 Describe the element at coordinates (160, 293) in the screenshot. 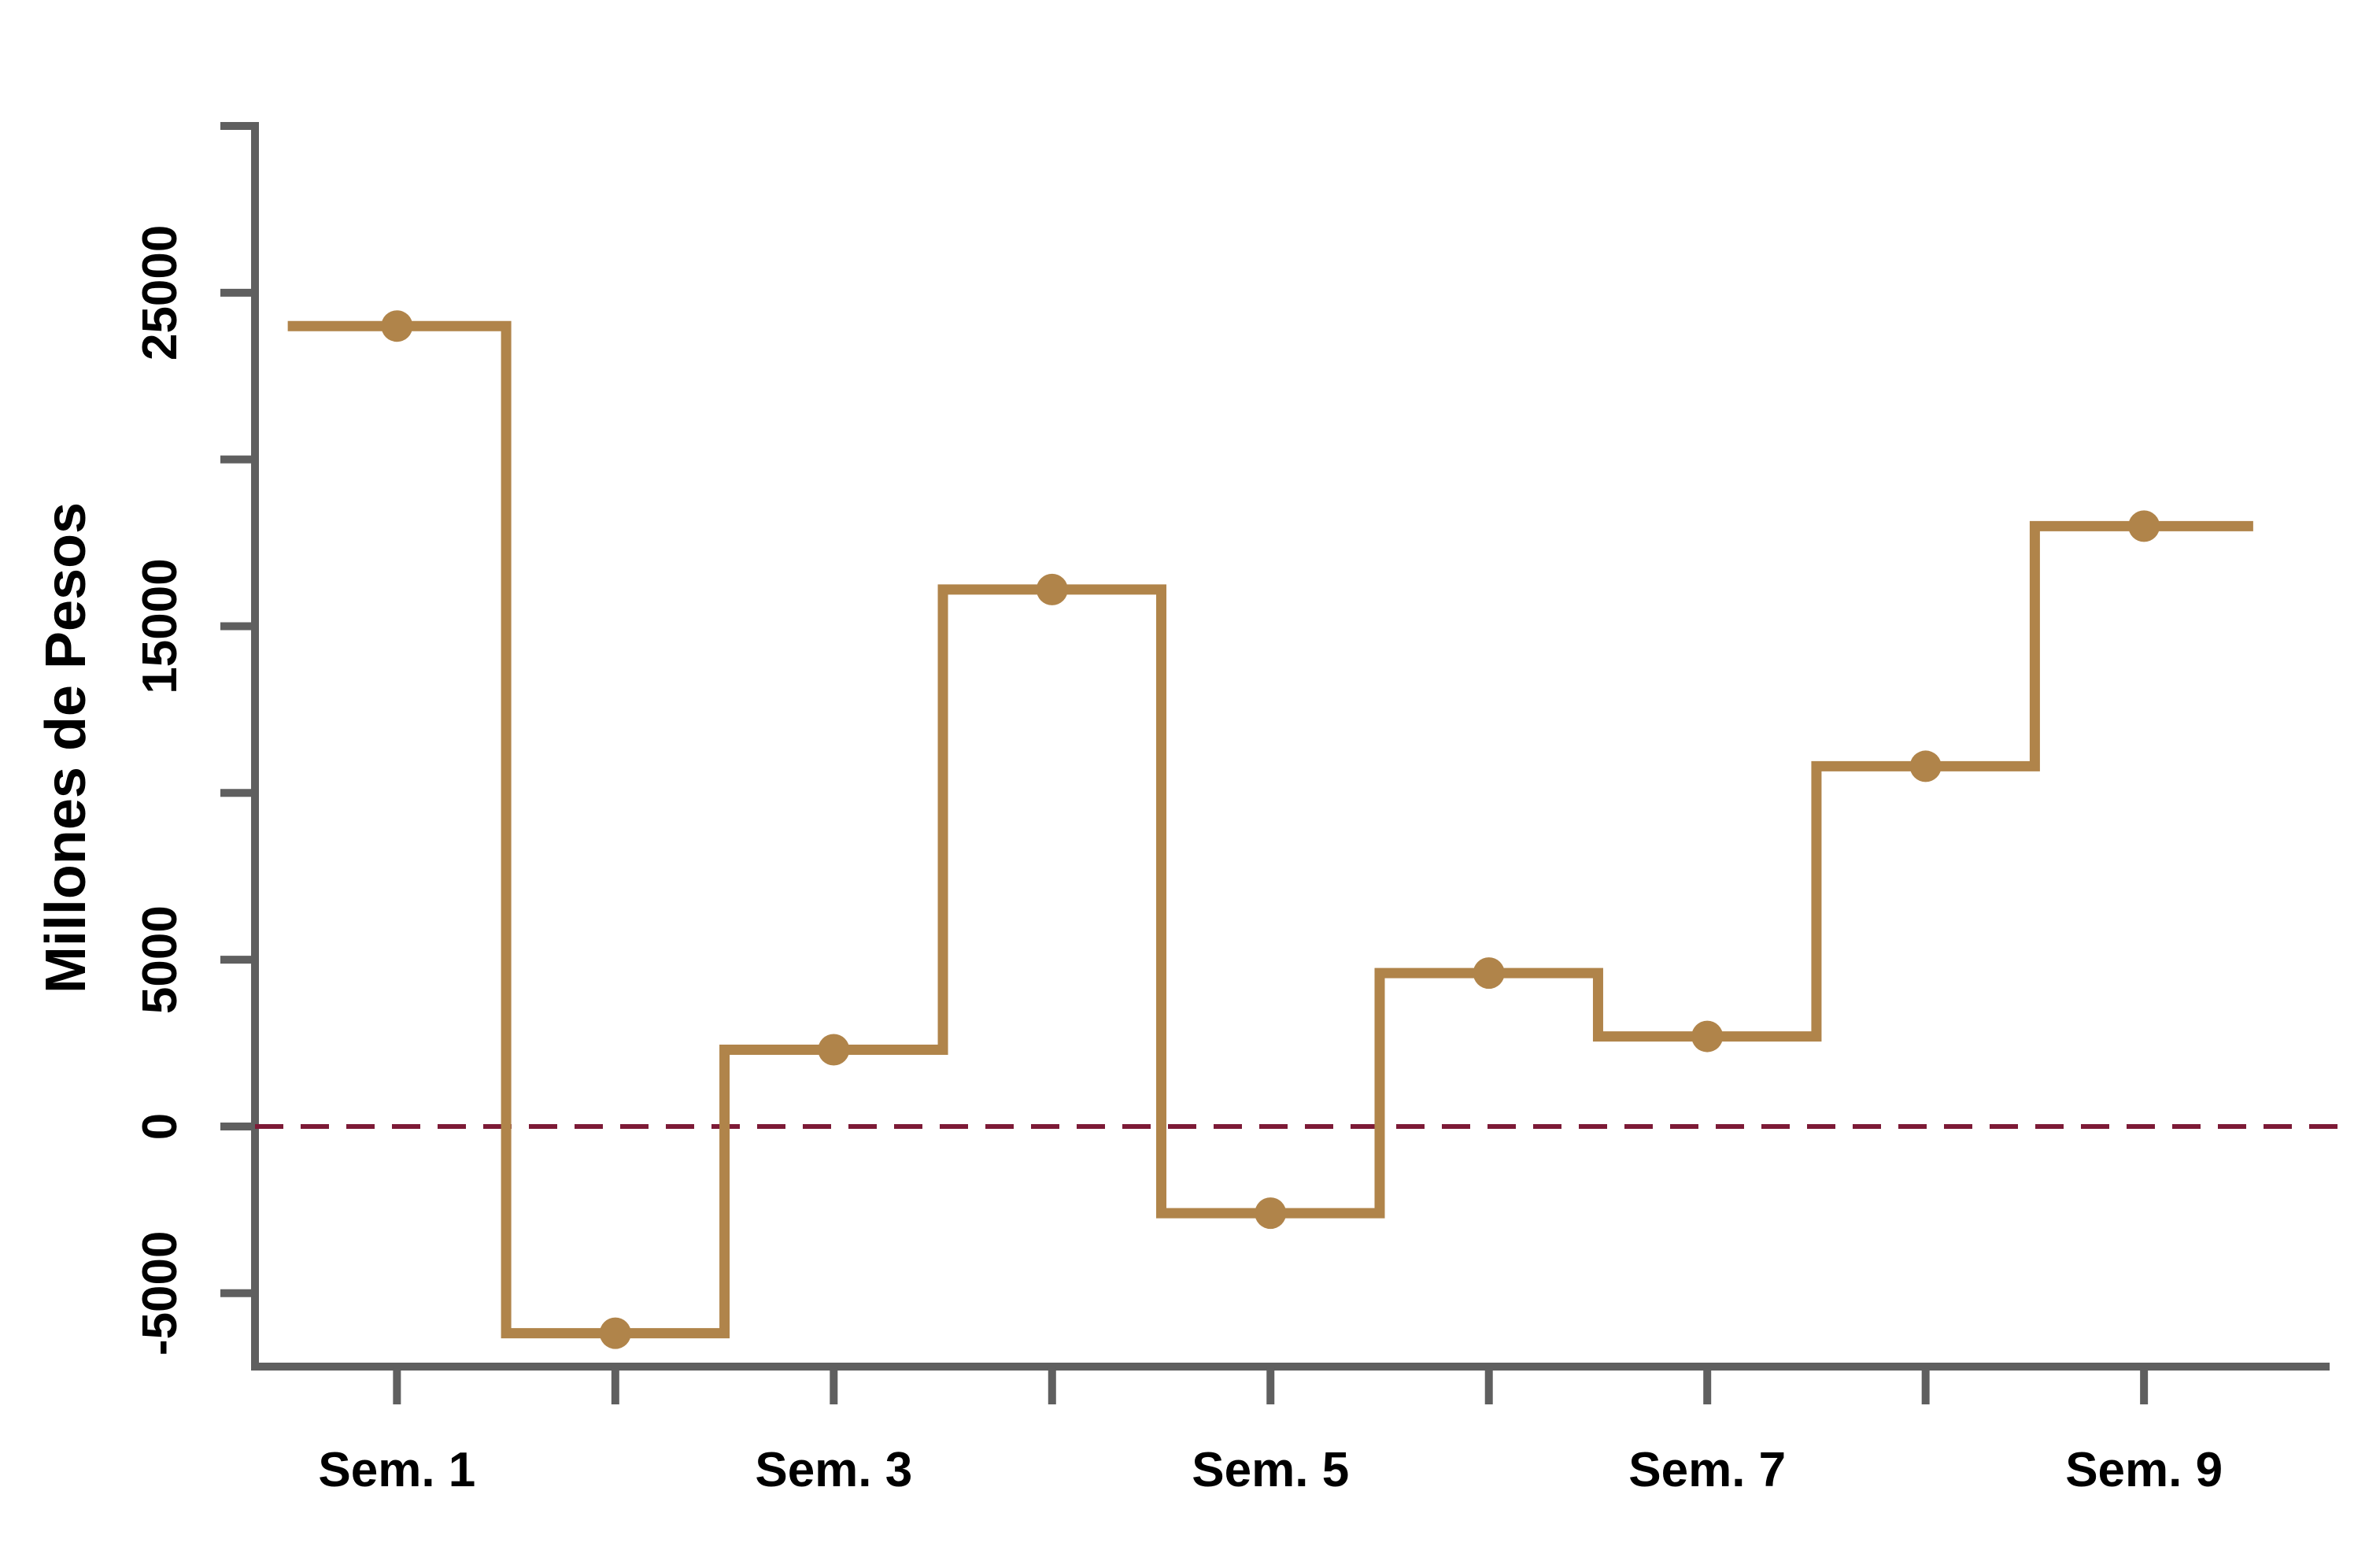

I see `y-tick-label: 25000` at that location.